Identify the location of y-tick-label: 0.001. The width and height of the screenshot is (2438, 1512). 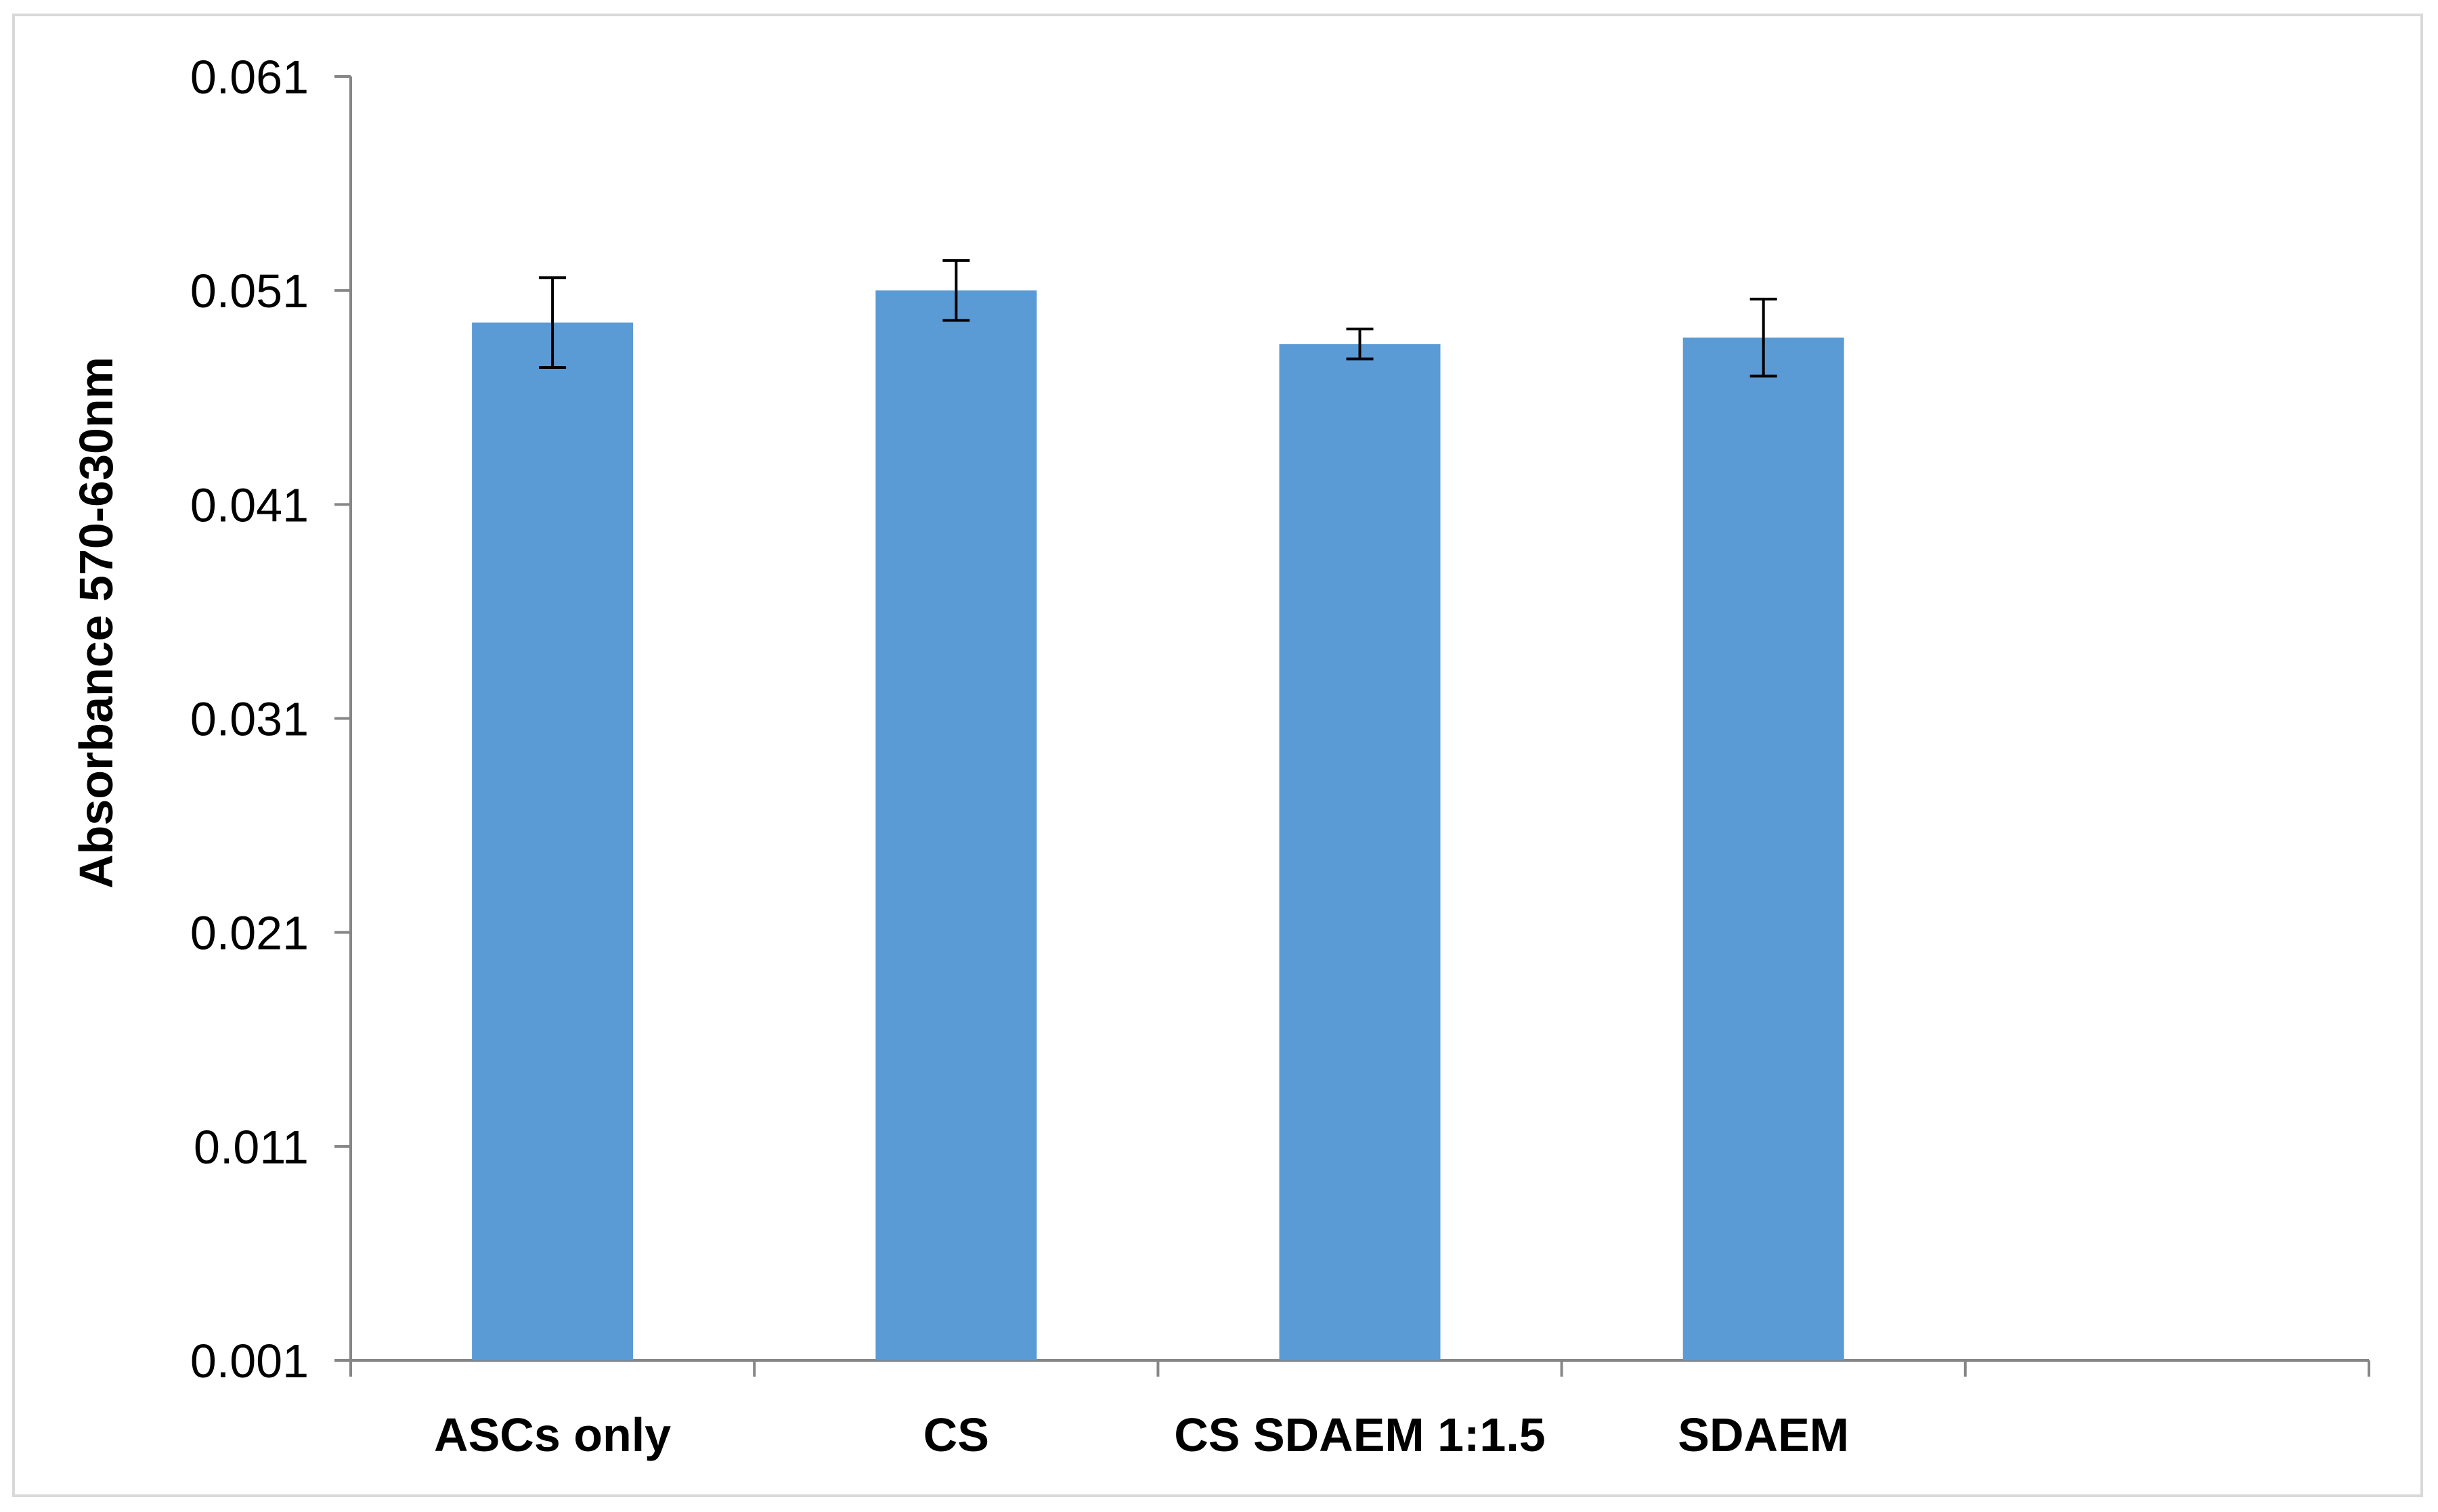
(250, 1361).